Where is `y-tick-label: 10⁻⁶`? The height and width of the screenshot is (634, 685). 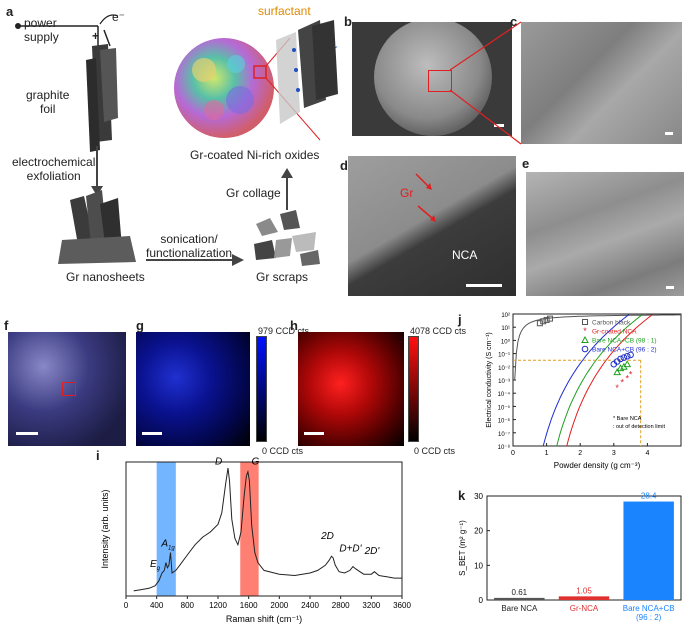
y-tick-label: 10⁻⁶ is located at coordinates (504, 421).